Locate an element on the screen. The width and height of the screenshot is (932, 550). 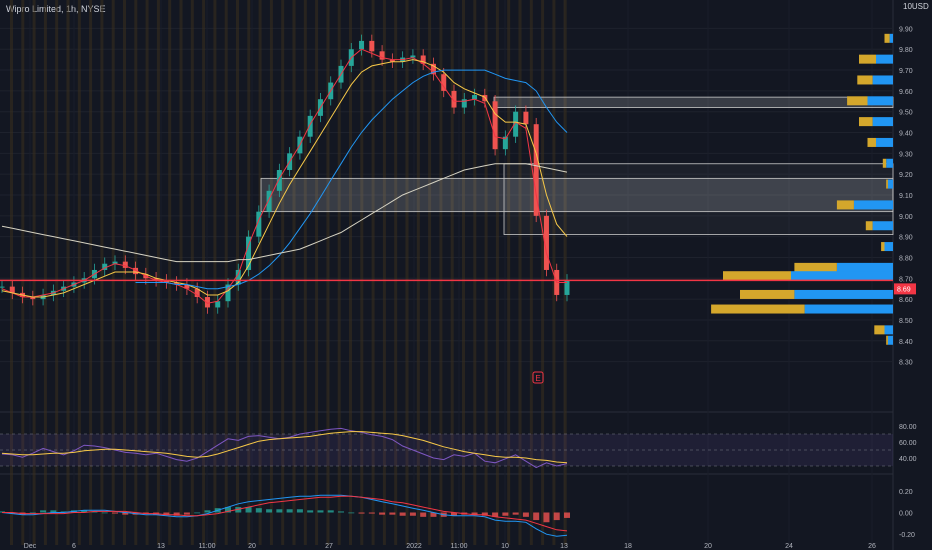
signal-line is located at coordinates (285, 513).